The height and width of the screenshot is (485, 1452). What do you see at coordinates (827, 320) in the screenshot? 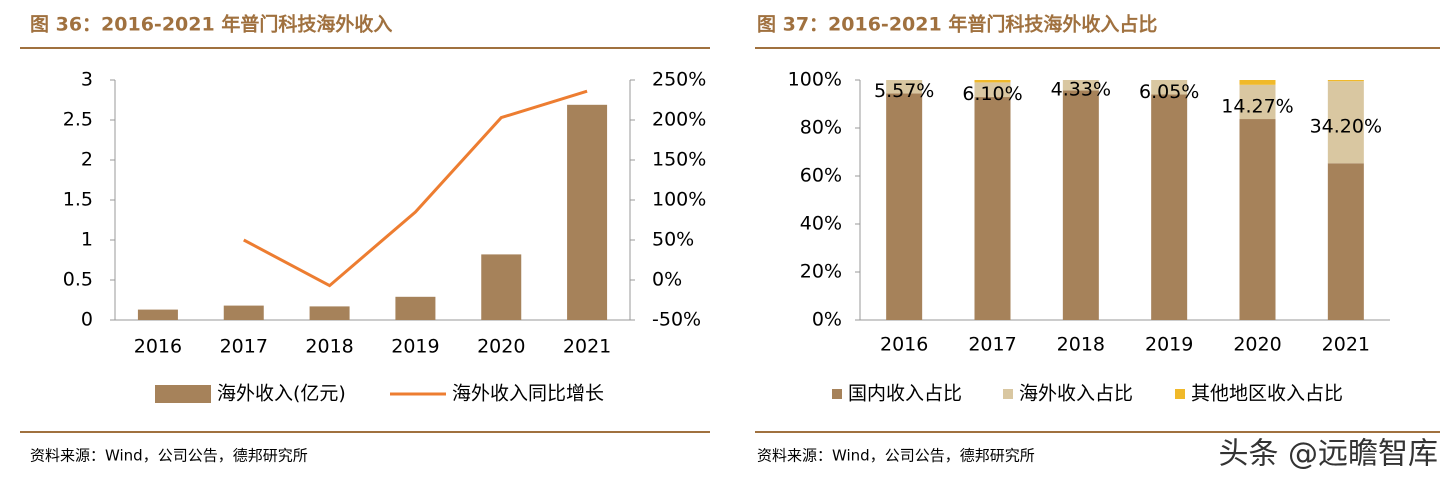
I see `y-tick-label: 0%` at bounding box center [827, 320].